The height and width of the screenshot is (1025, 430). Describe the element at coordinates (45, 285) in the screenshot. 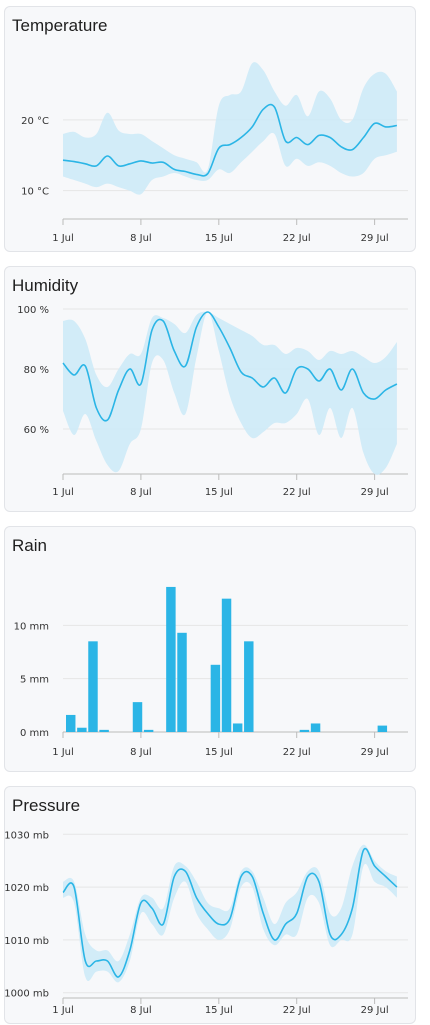

I see `humidity-title: Humidity` at that location.